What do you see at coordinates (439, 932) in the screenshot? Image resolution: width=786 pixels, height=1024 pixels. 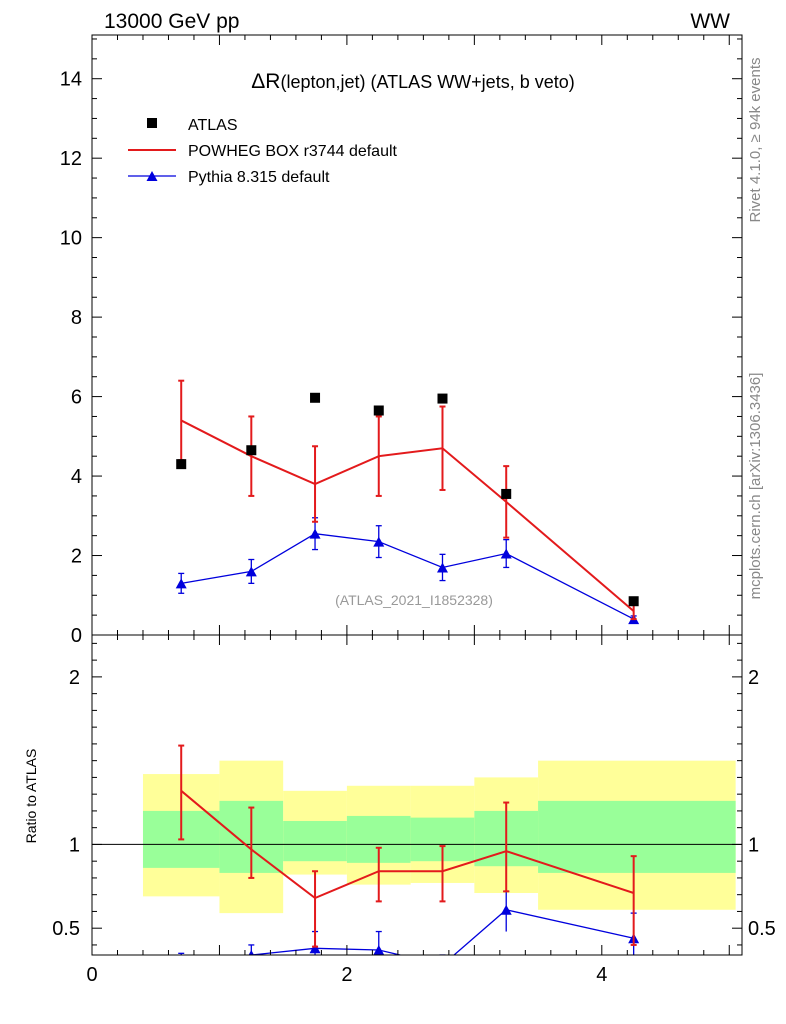 I see `ratio-pythia-line` at bounding box center [439, 932].